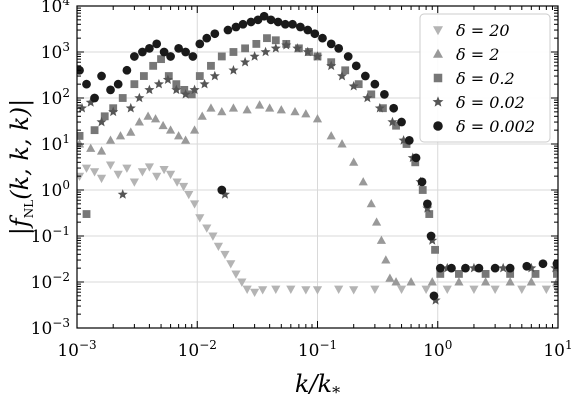  Describe the element at coordinates (50, 281) in the screenshot. I see `y-tick-label: 10⁻²` at that location.